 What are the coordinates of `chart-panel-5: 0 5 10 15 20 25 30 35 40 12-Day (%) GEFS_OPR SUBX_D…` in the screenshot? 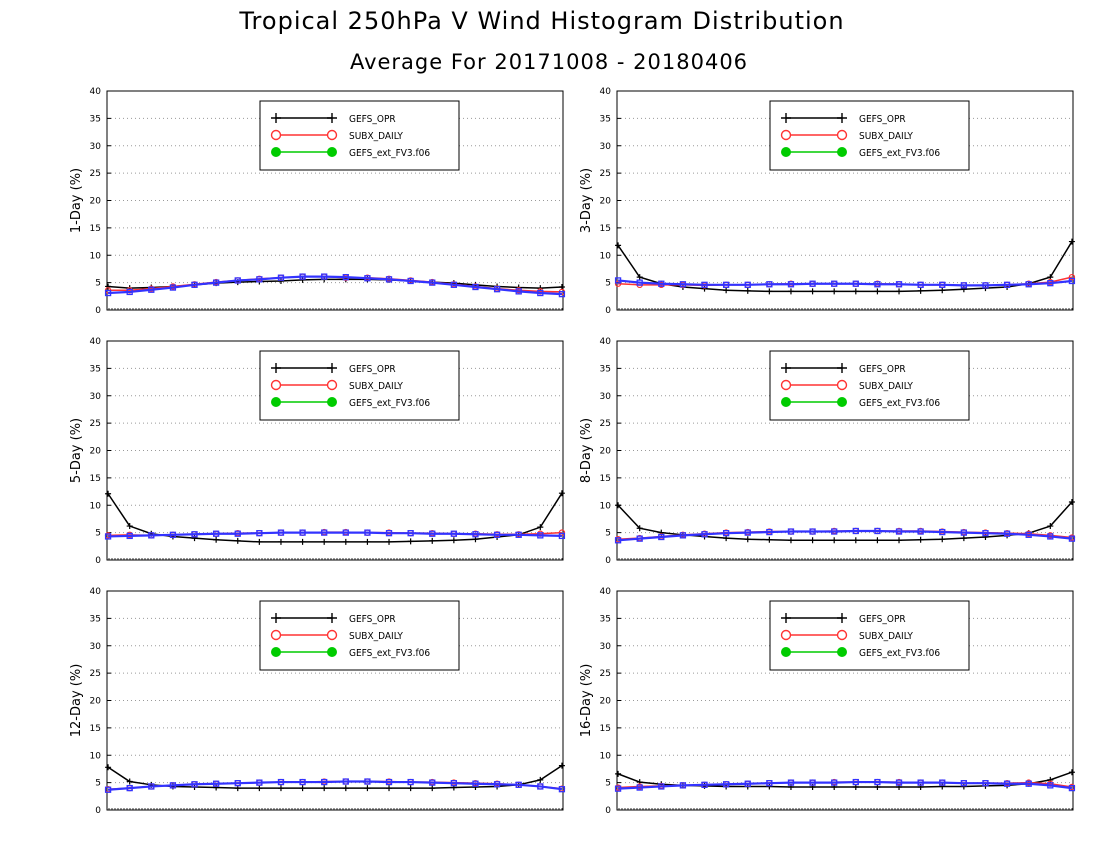 It's located at (317, 701).